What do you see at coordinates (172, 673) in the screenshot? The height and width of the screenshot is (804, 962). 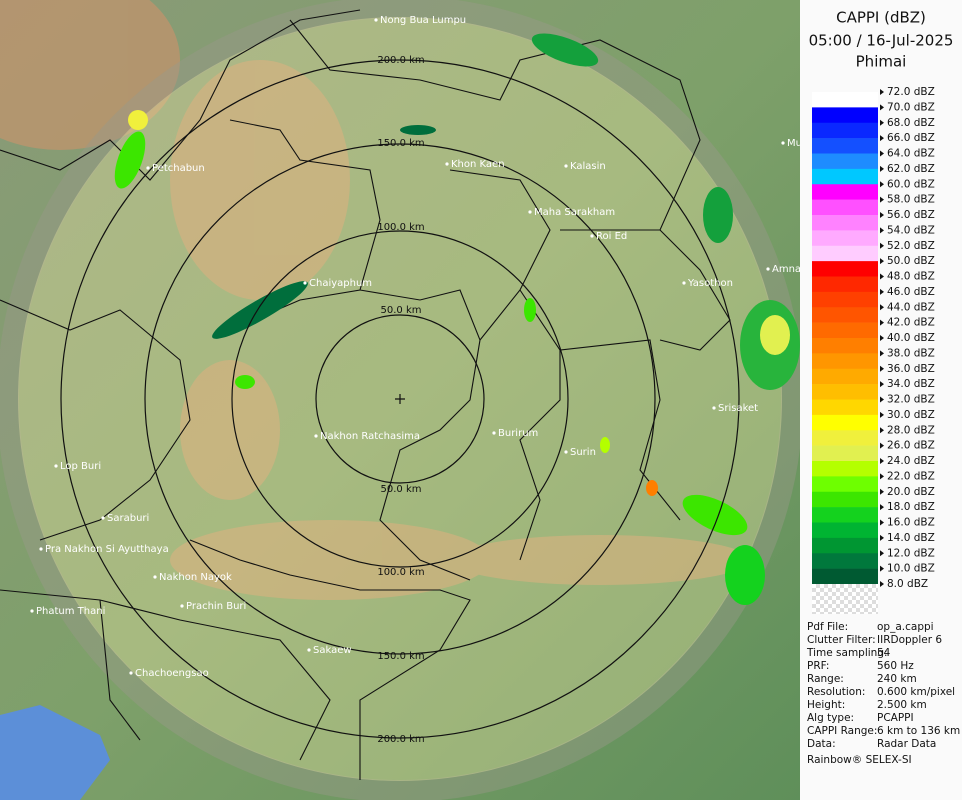 I see `city-label: Chachoengsao` at bounding box center [172, 673].